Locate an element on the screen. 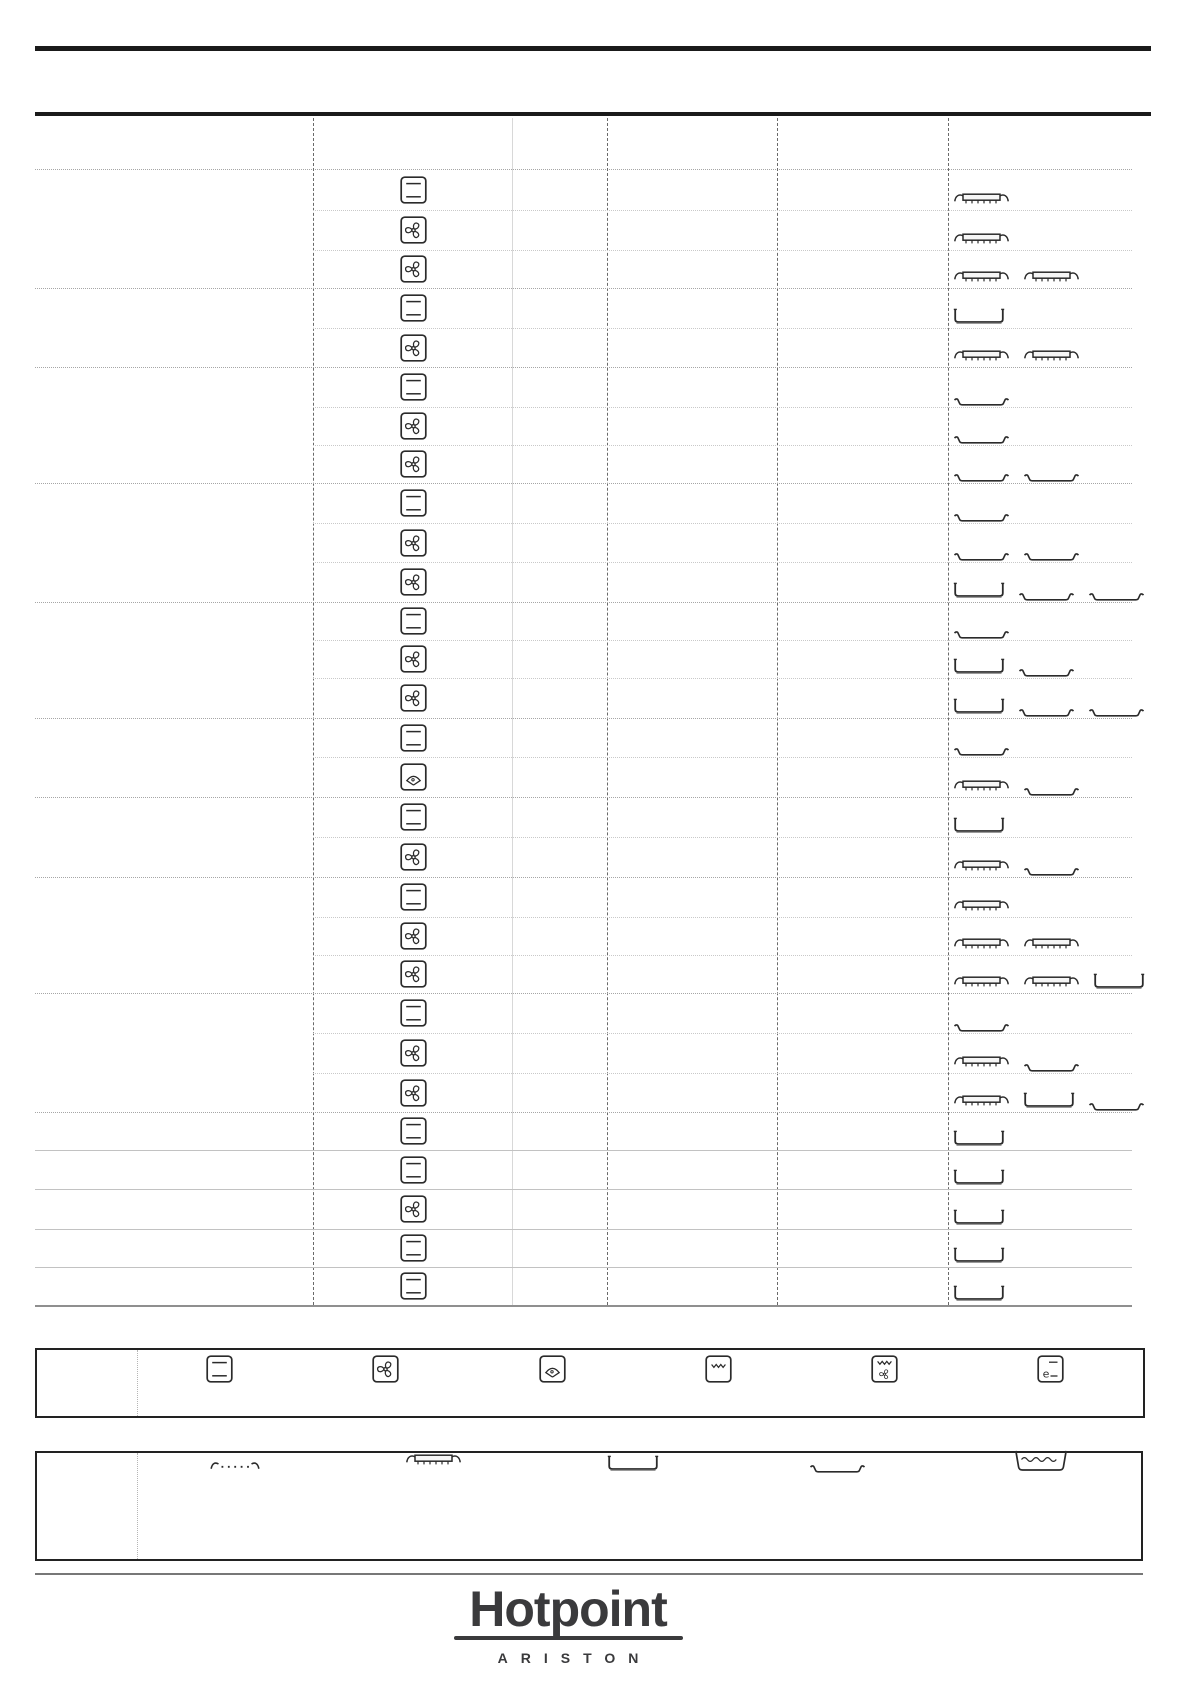  table-header-line is located at coordinates (583, 169).